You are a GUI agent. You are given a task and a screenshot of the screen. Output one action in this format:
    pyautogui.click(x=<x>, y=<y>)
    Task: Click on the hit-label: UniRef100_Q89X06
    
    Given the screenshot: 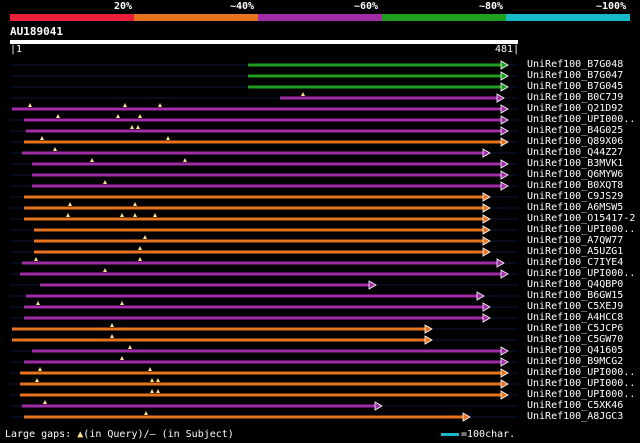 What is the action you would take?
    pyautogui.click(x=575, y=141)
    